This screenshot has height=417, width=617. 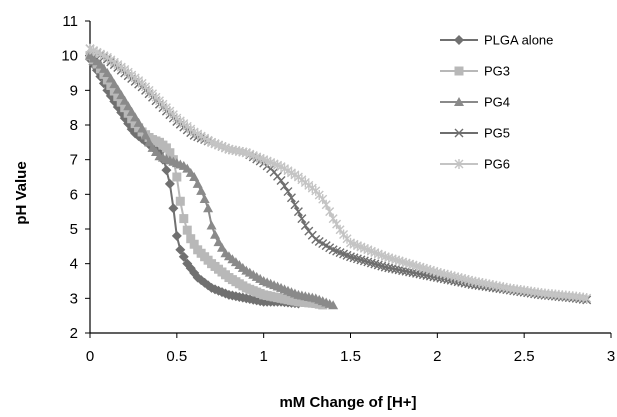 I want to click on y-tick-label: 7, so click(x=74, y=160).